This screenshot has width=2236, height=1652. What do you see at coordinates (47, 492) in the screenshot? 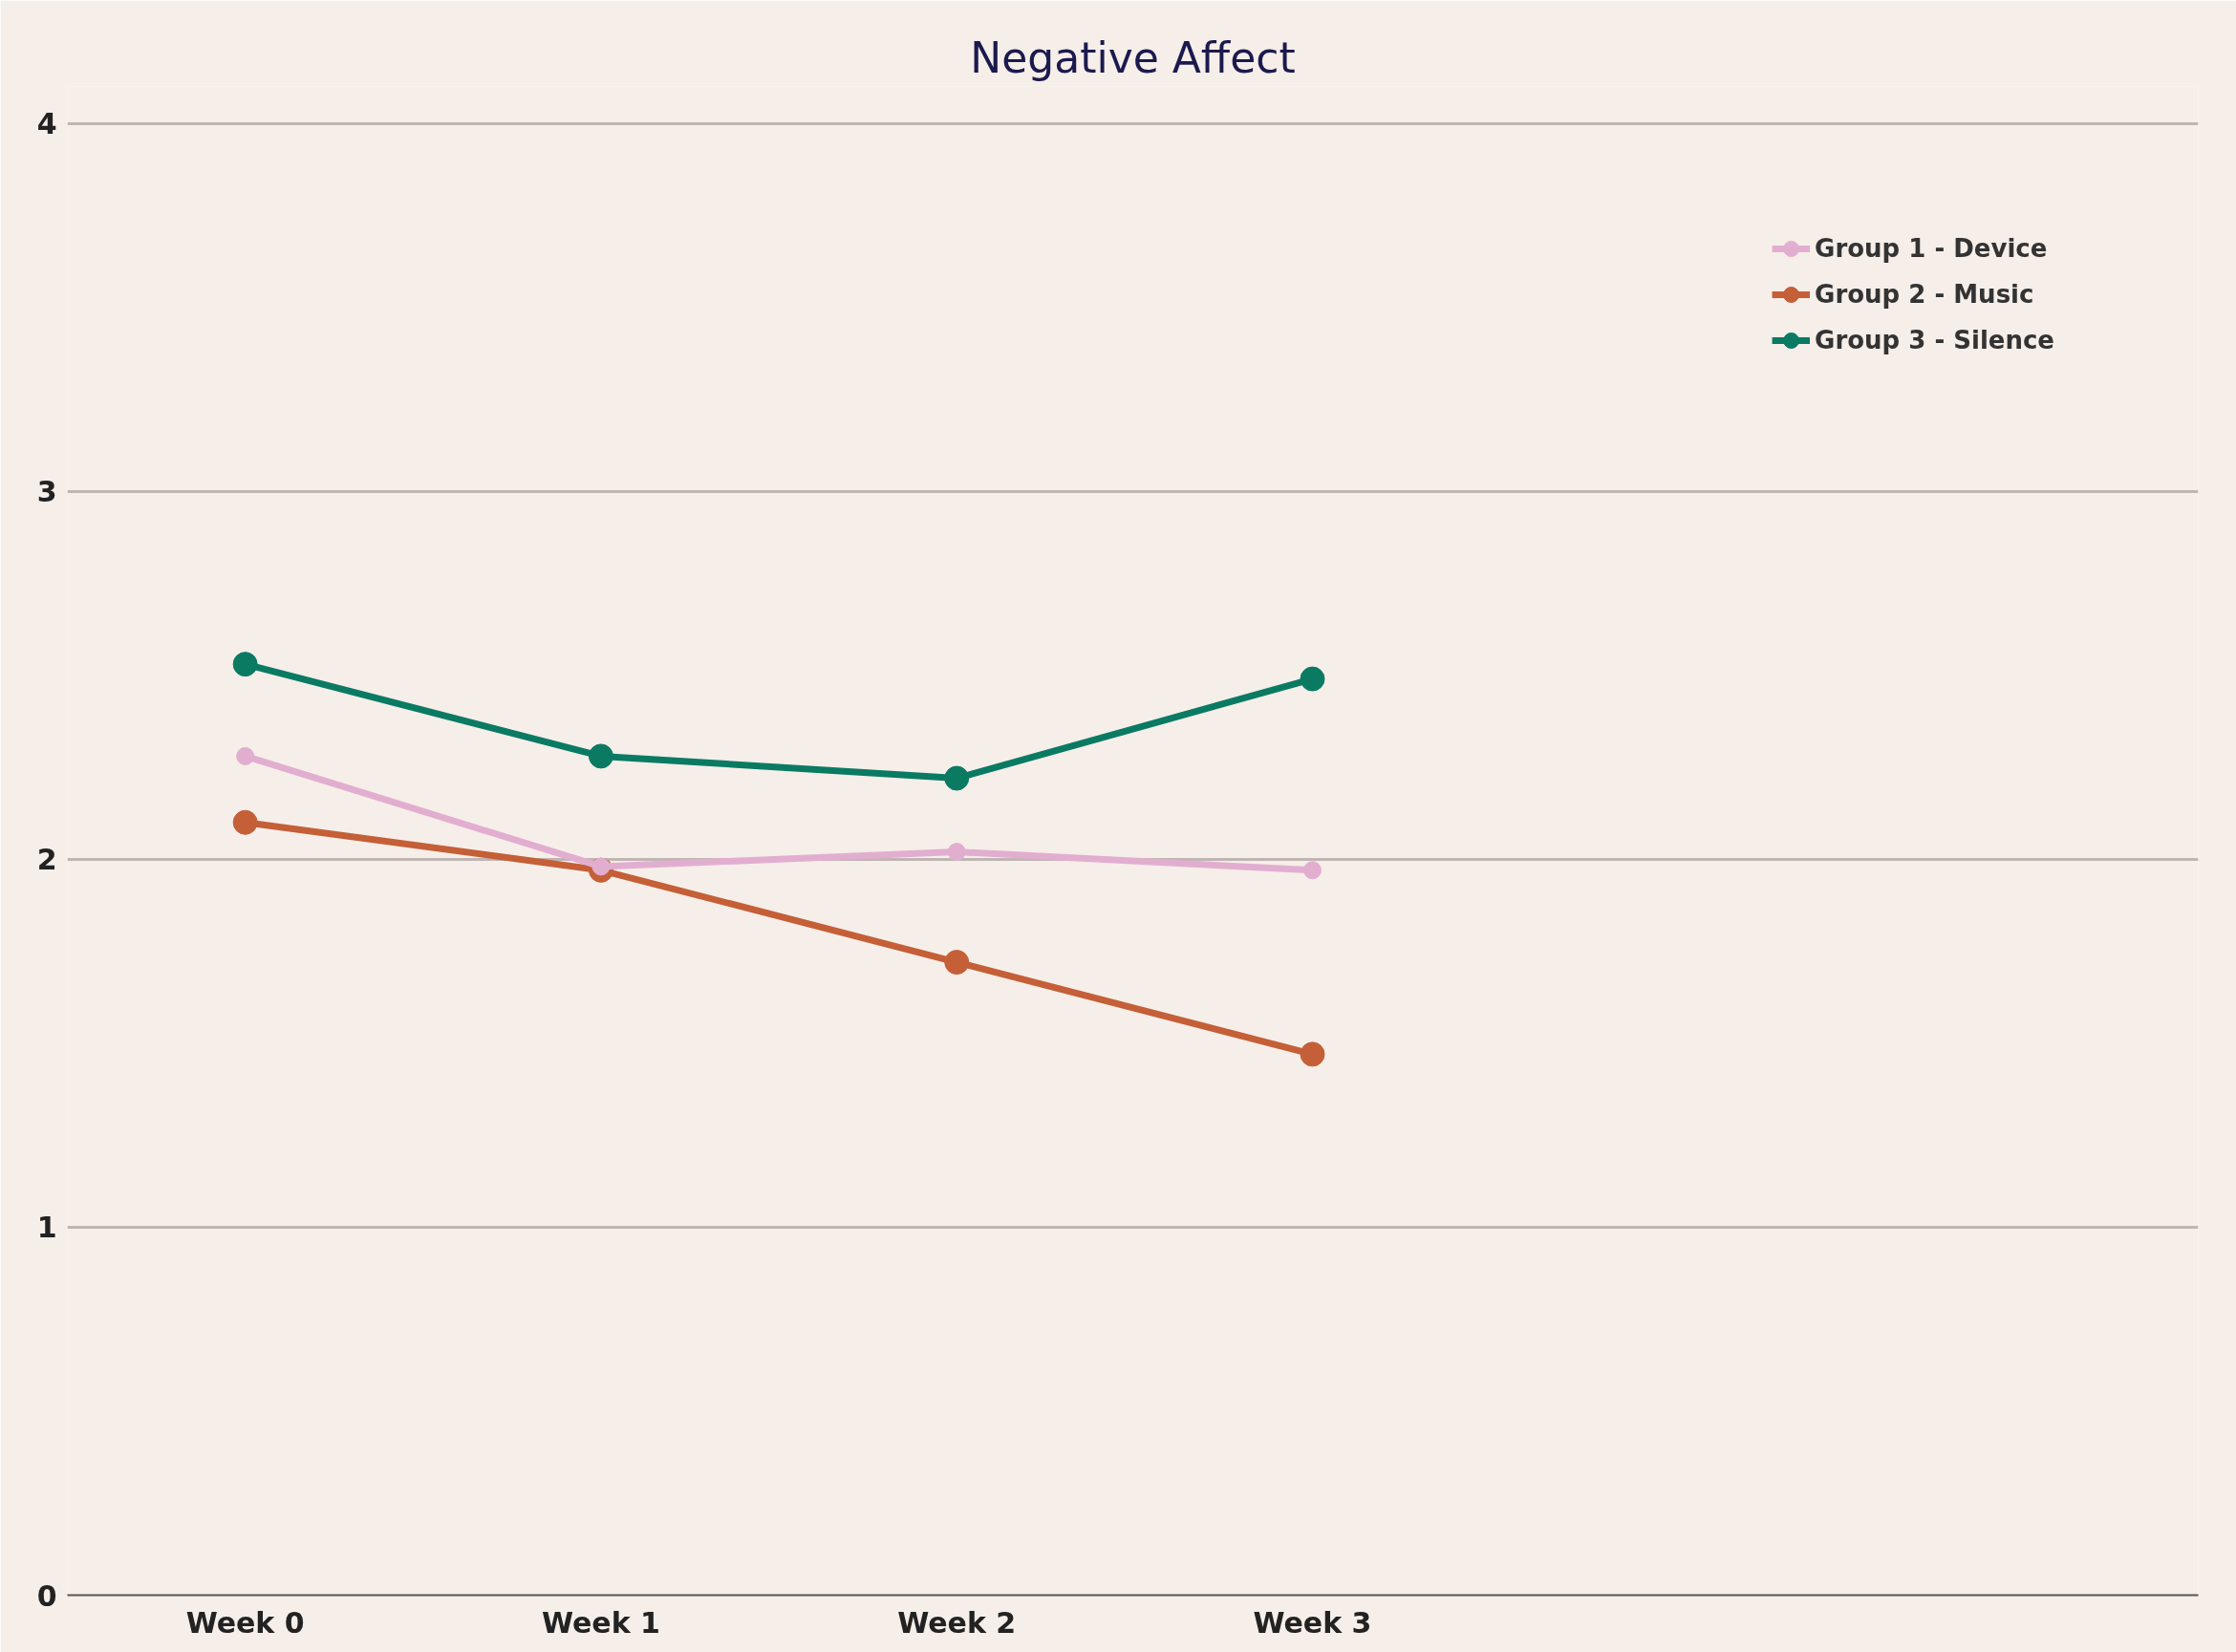
I see `y-tick-label: 3` at bounding box center [47, 492].